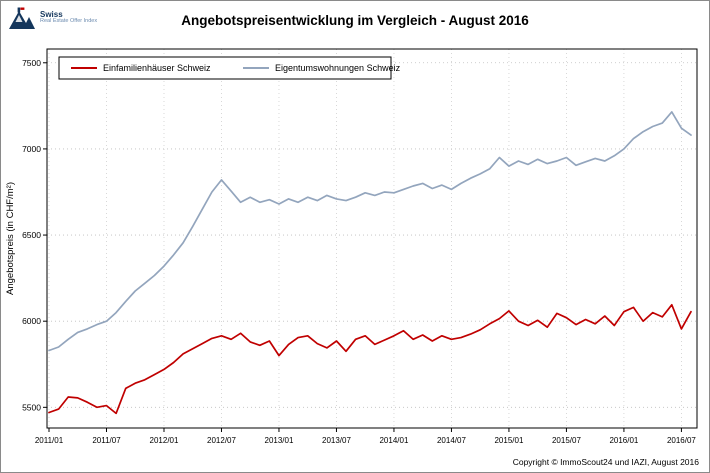  What do you see at coordinates (31, 63) in the screenshot?
I see `y-tick-label: 7500` at bounding box center [31, 63].